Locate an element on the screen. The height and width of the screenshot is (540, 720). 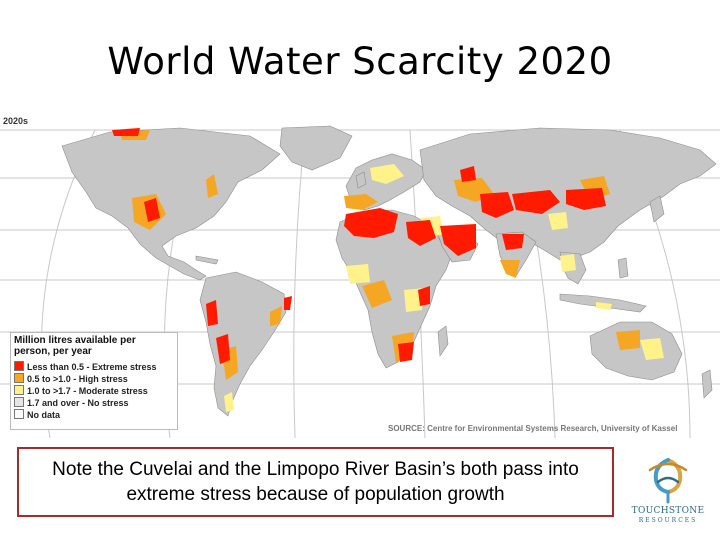
greenland is located at coordinates (316, 148).